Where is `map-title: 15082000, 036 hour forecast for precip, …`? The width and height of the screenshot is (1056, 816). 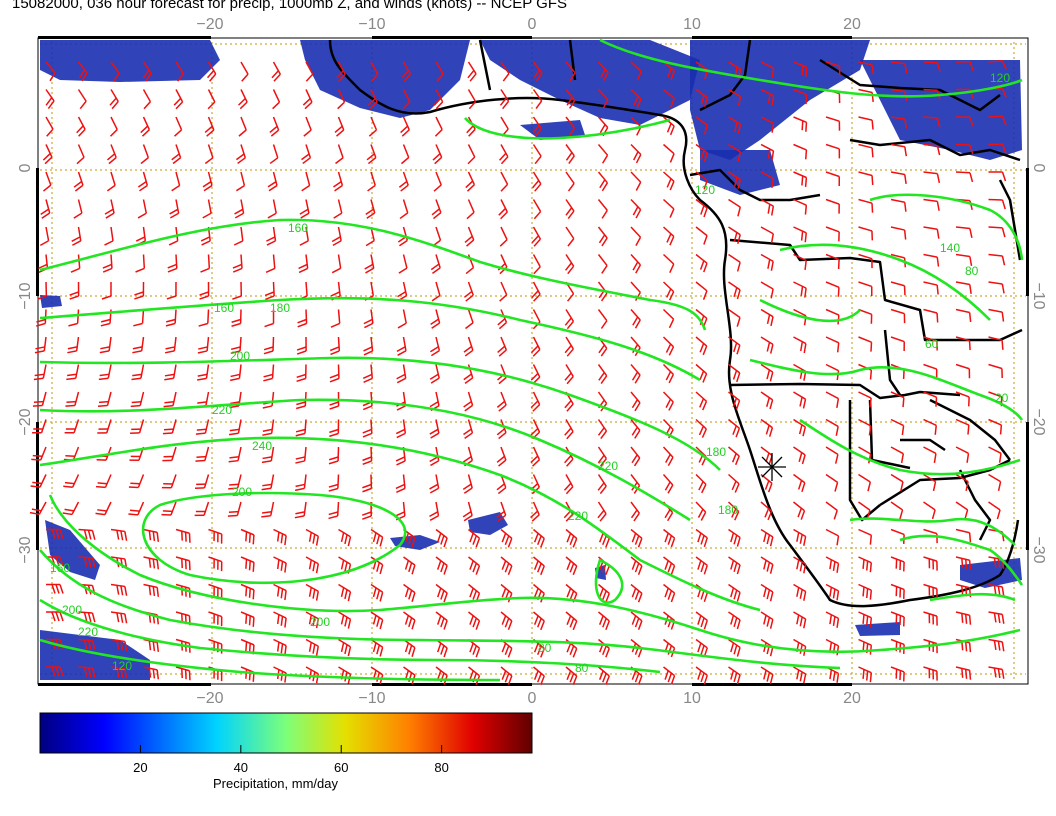 map-title: 15082000, 036 hour forecast for precip, … is located at coordinates (289, 6).